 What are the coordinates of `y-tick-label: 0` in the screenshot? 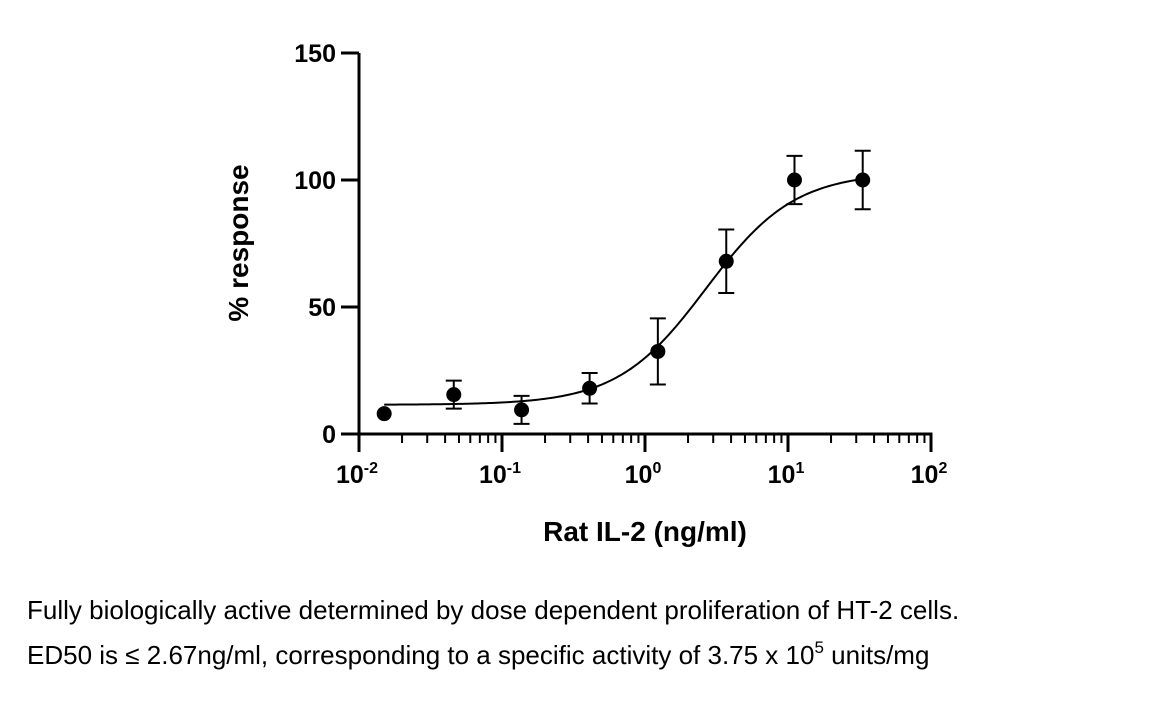 It's located at (329, 435).